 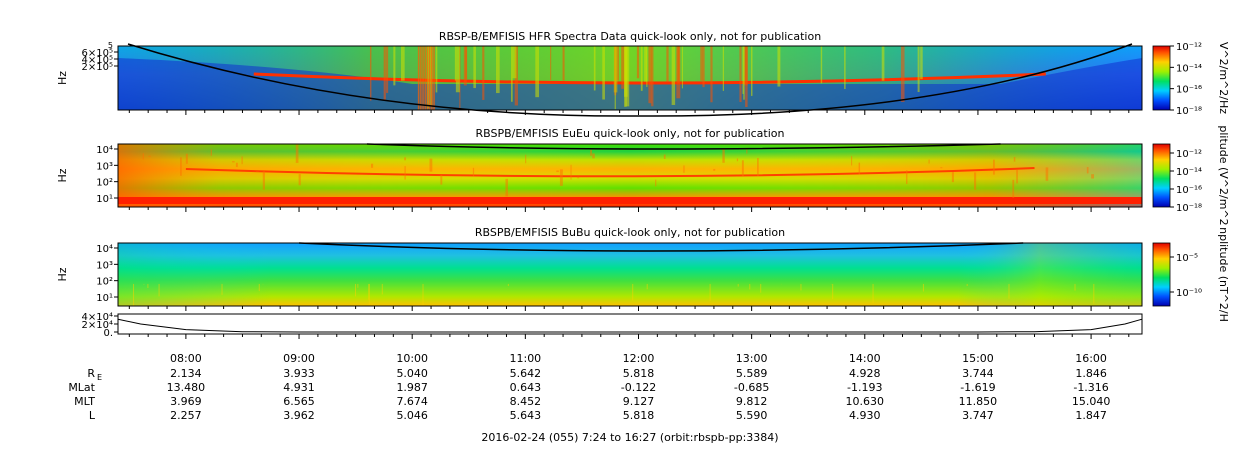 What do you see at coordinates (752, 401) in the screenshot?
I see `ephemeris-value: 9.812` at bounding box center [752, 401].